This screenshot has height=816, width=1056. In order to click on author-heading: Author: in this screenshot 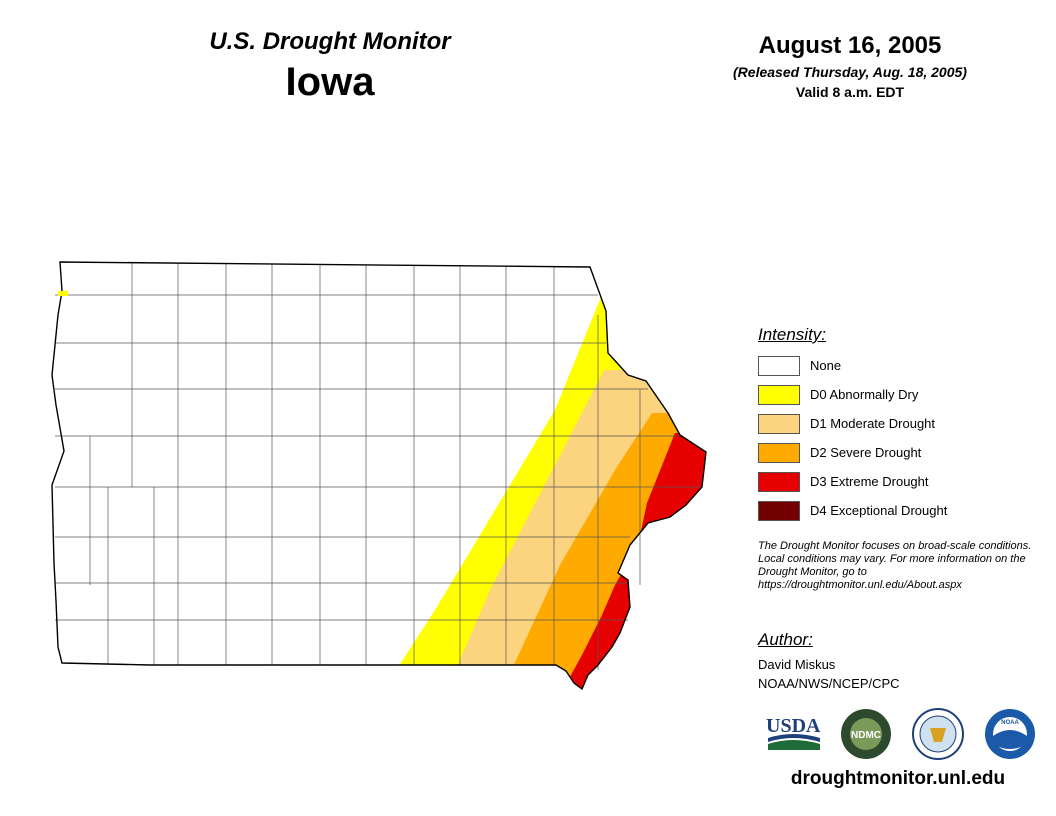, I will do `click(785, 639)`.